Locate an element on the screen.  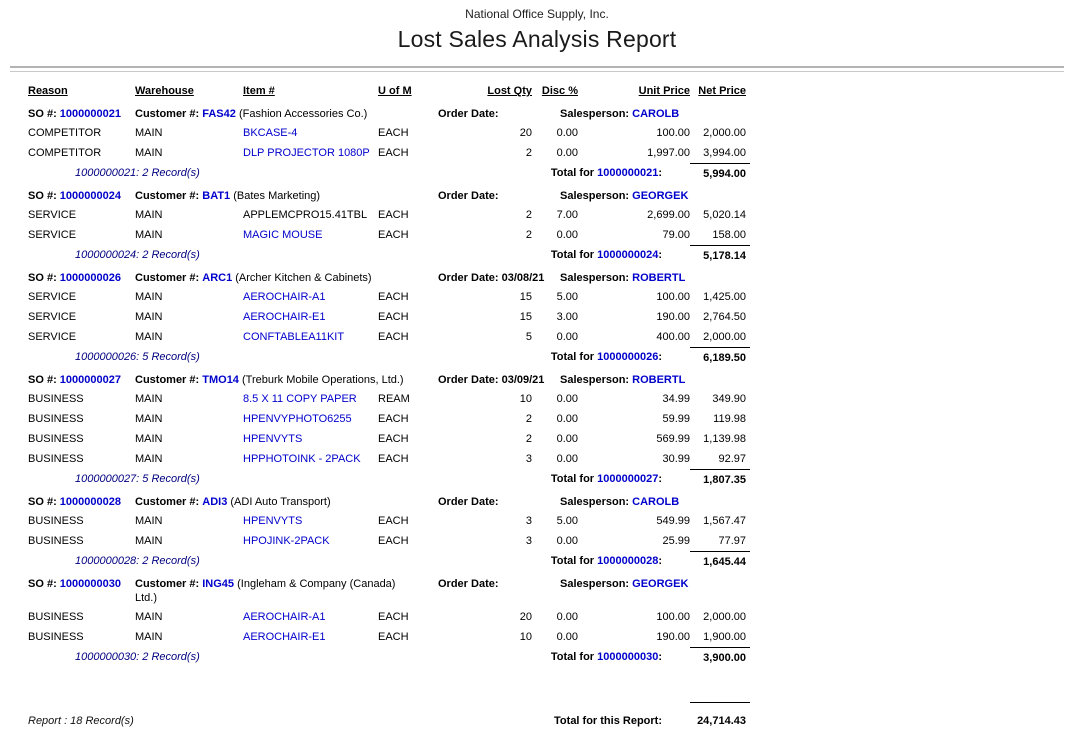
item-number: CONFTABLEA11KIT is located at coordinates (294, 337).